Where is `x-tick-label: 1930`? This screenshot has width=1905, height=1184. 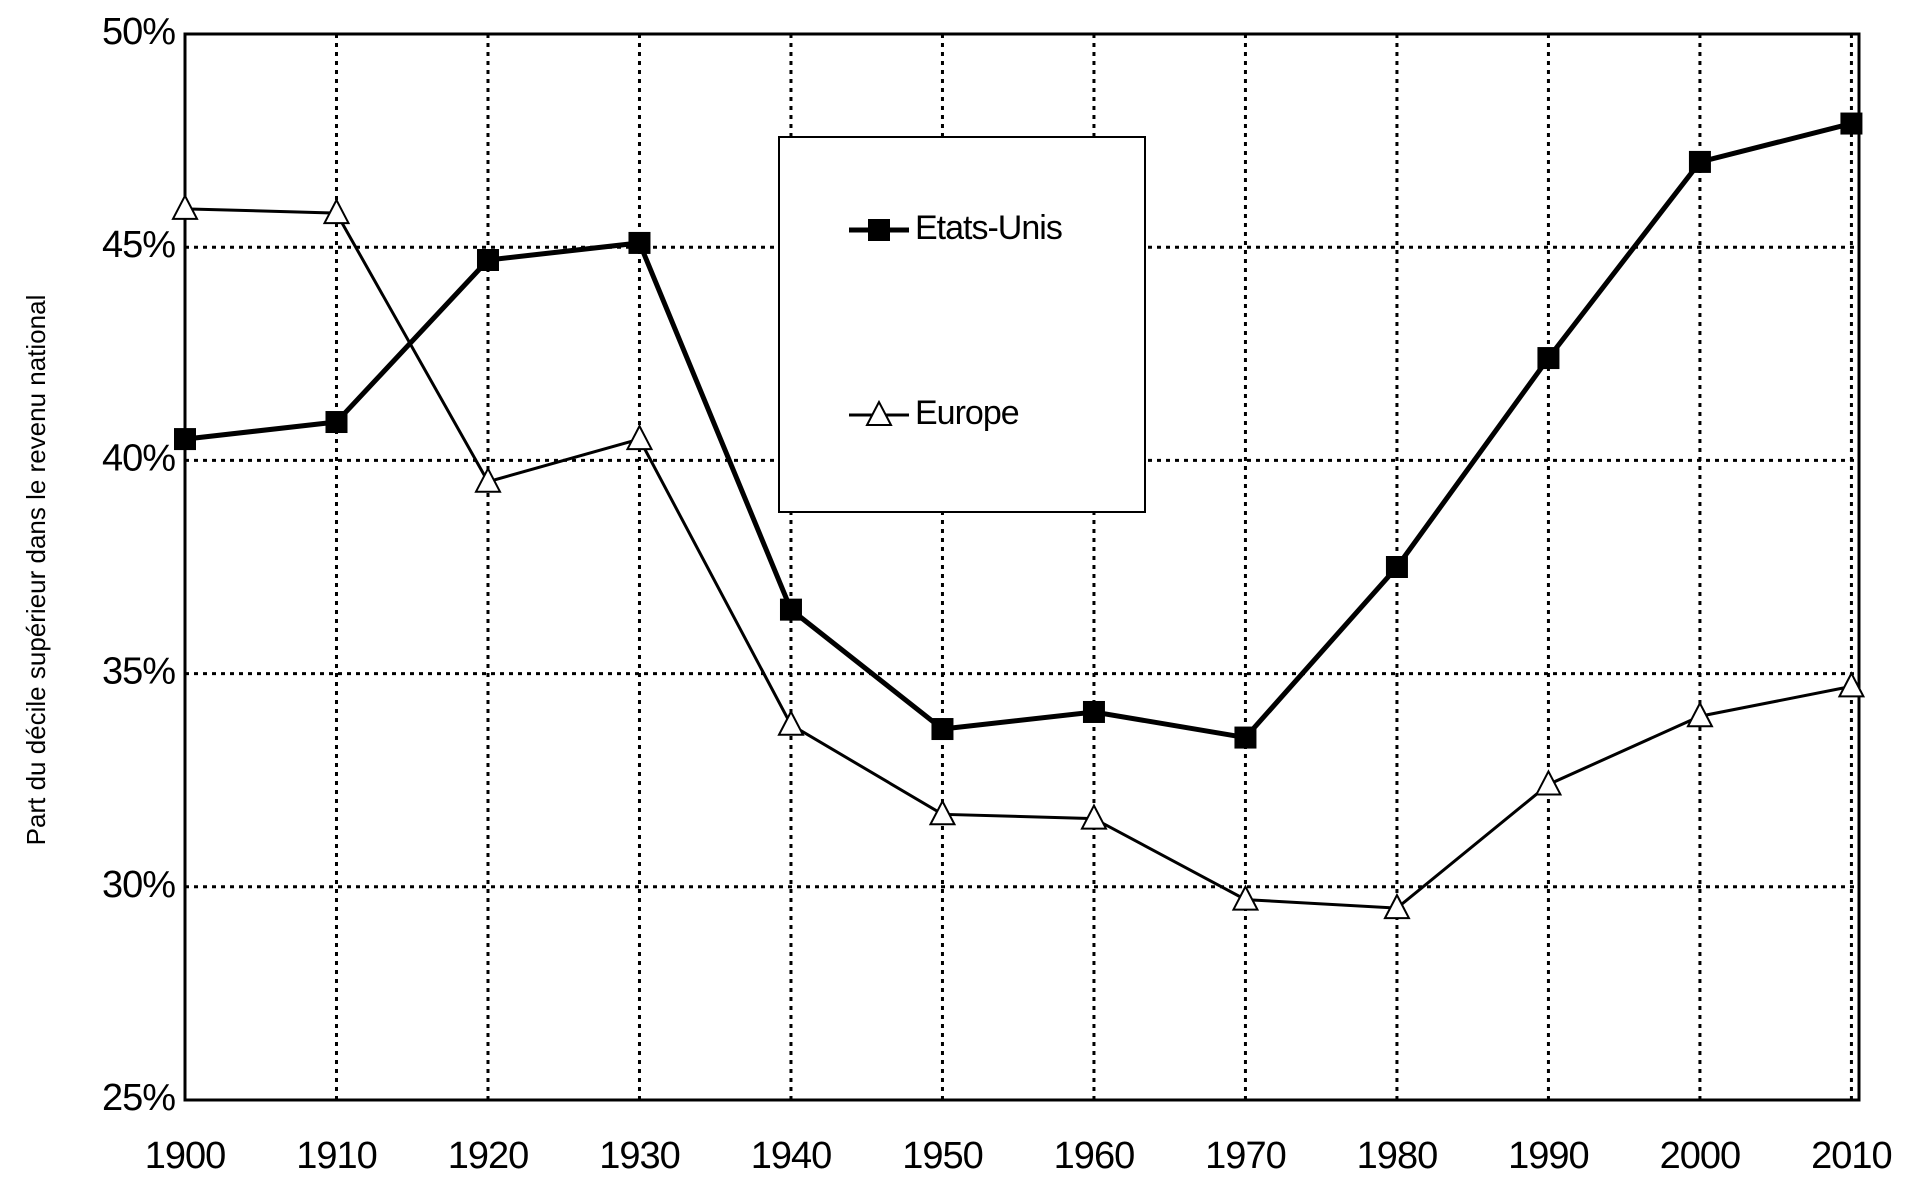
x-tick-label: 1930 is located at coordinates (639, 1156).